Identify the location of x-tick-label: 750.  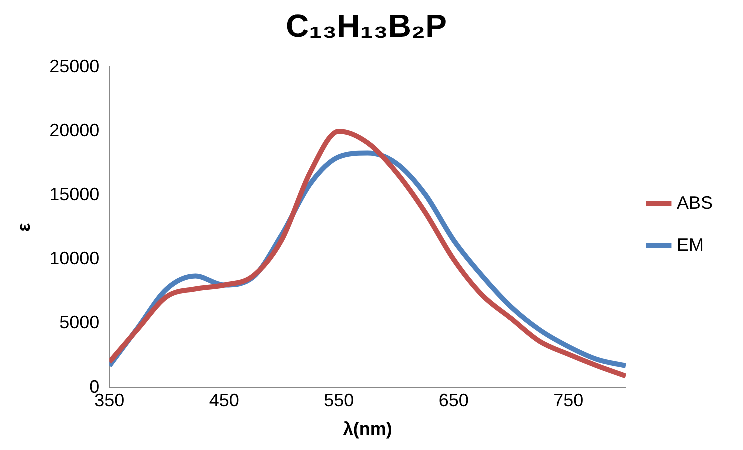
(569, 400).